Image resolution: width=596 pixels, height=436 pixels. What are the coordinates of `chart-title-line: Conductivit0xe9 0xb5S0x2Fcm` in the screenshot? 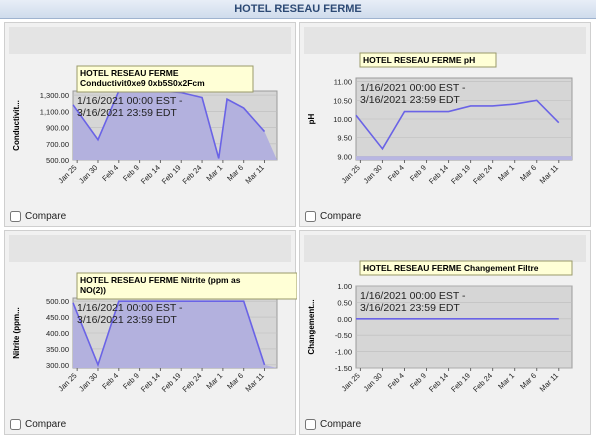 It's located at (142, 83).